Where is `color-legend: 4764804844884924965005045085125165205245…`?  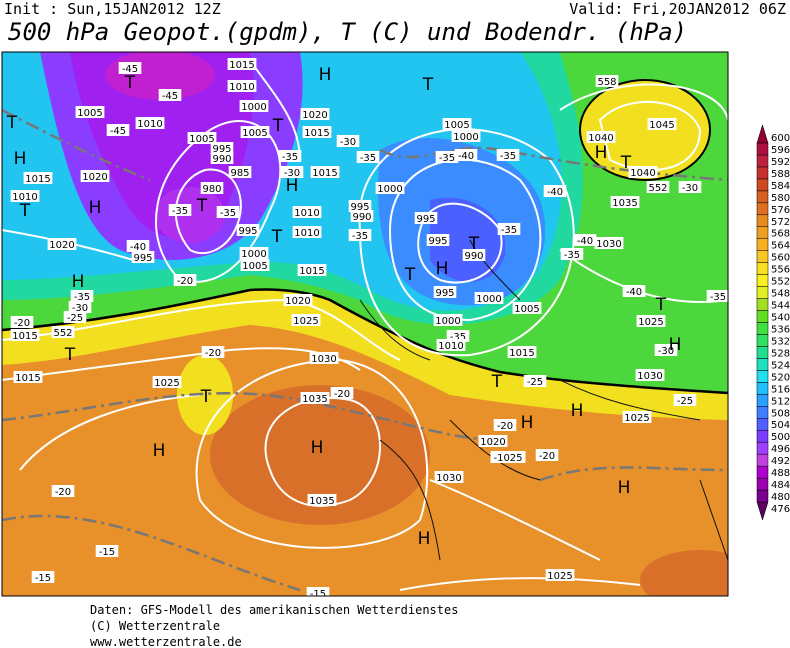
color-legend: 4764804844884924965005045085125165205245… is located at coordinates (773, 322).